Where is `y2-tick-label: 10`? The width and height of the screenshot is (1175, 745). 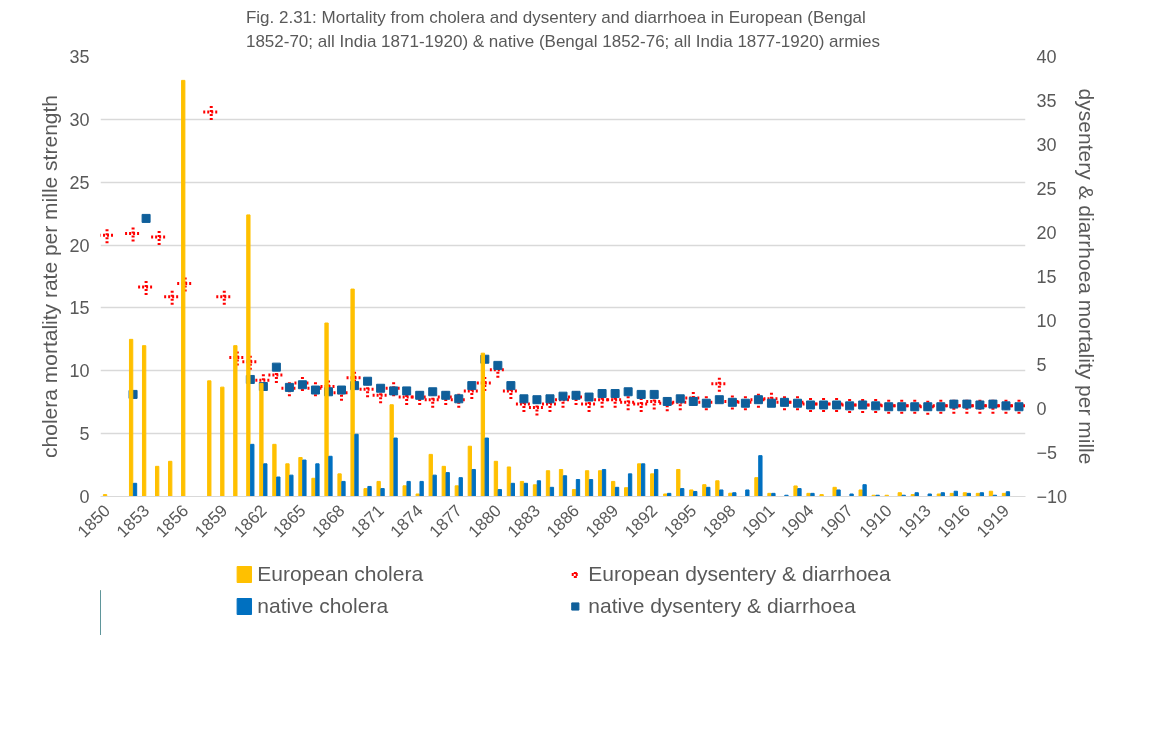
y2-tick-label: 10 is located at coordinates (1046, 321).